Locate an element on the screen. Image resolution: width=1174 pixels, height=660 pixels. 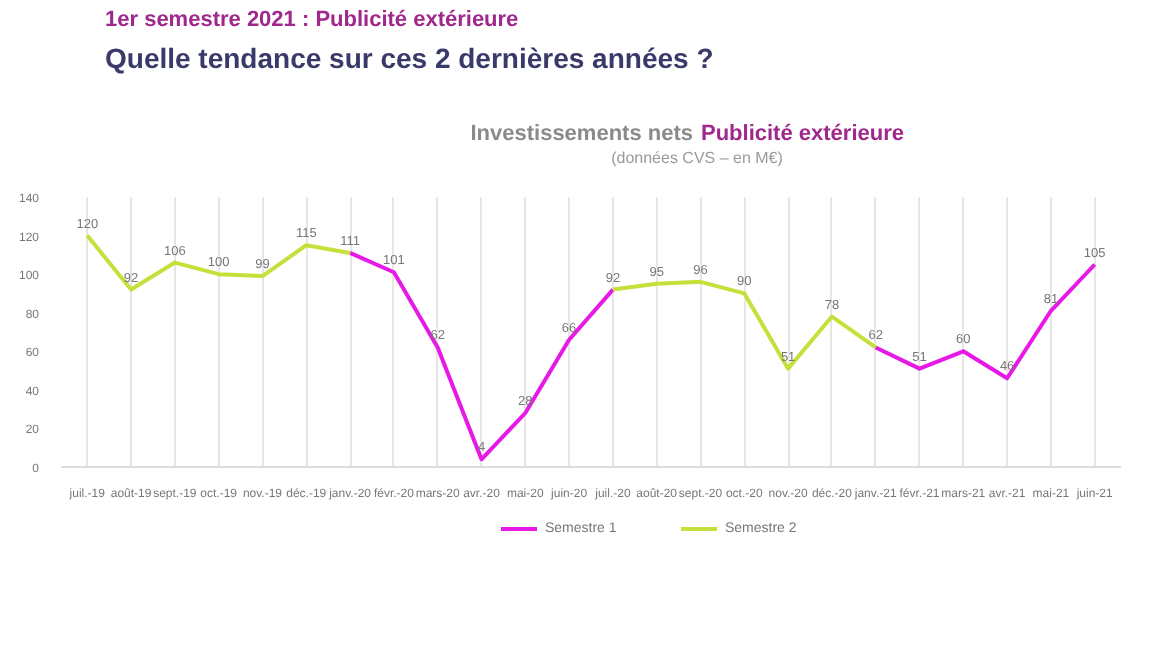
source-note: Quelle tendance sur ces 2 dernières années ? is located at coordinates (409, 57).